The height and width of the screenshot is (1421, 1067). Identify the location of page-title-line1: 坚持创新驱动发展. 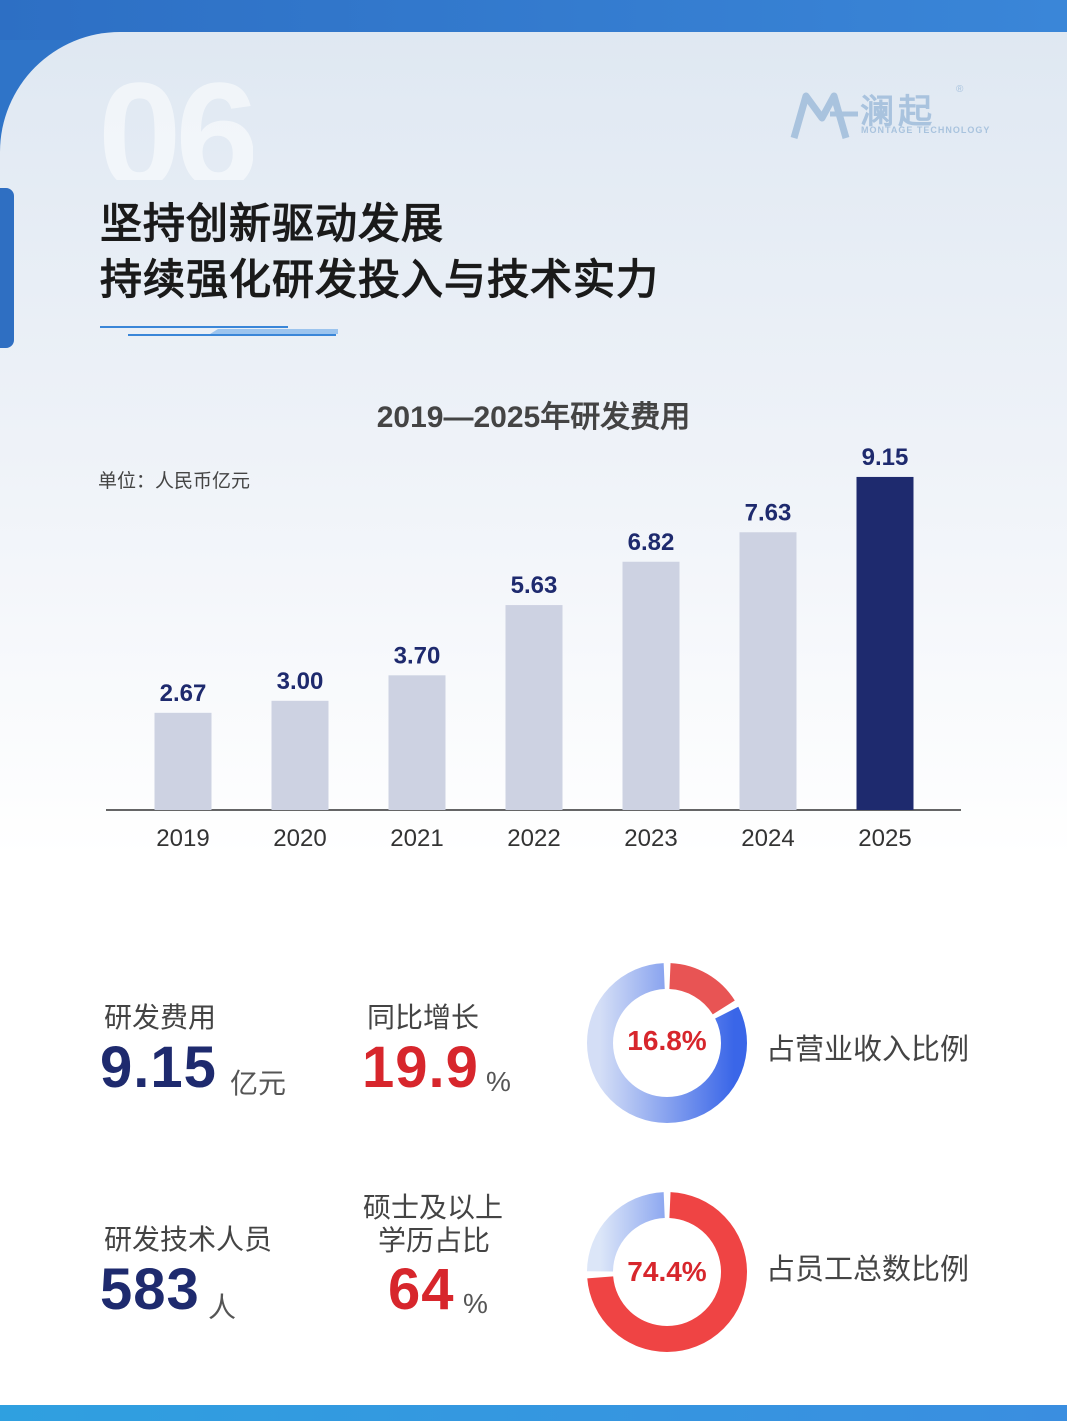
(272, 223).